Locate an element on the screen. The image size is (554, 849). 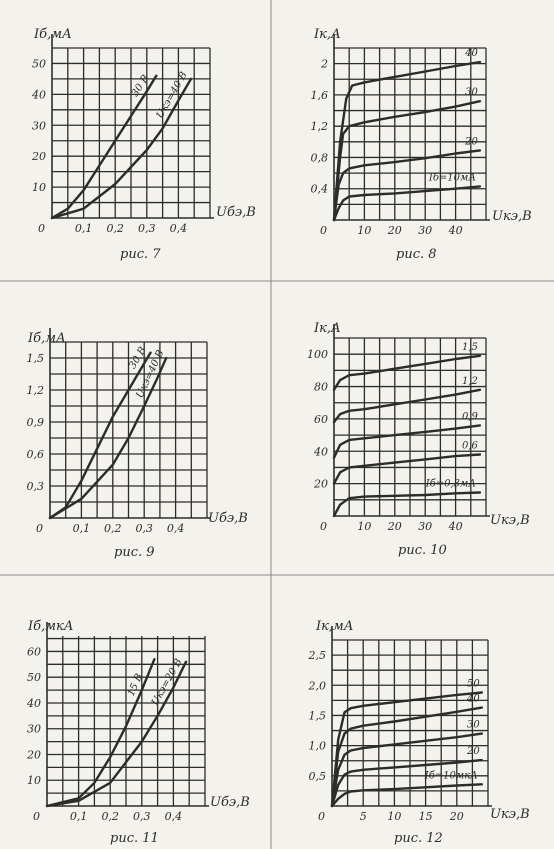
series-label: Iб=10мкА is located at coordinates (451, 775).